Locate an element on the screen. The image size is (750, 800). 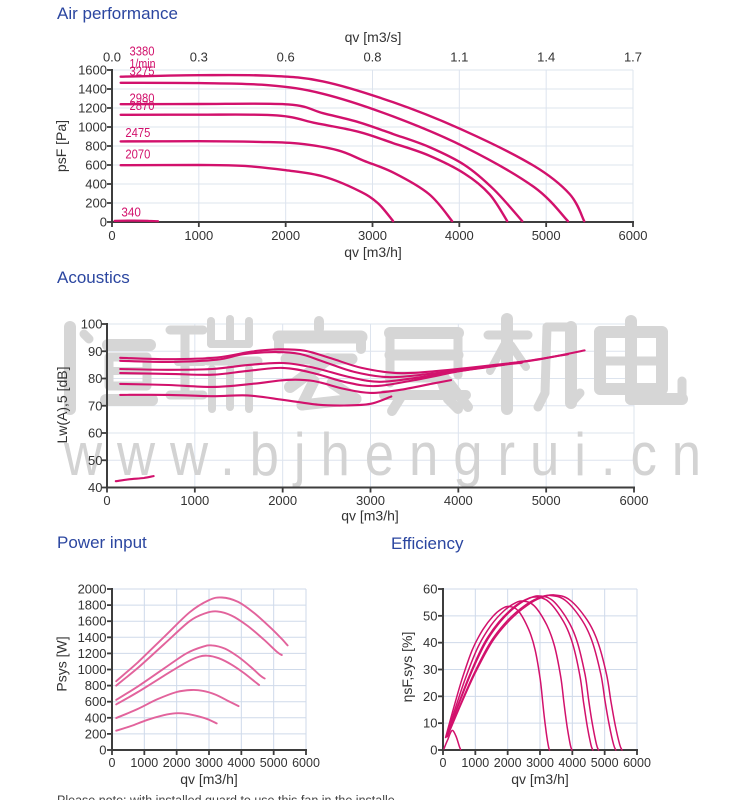
svg-text: Acoustics is located at coordinates (93, 277).